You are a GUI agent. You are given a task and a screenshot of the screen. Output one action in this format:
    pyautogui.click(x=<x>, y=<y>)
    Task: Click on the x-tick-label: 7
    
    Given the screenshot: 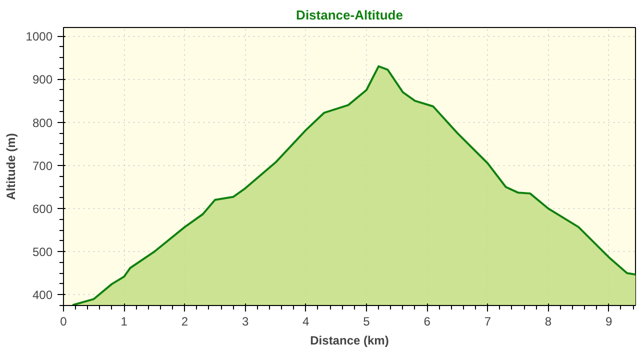 What is the action you would take?
    pyautogui.click(x=488, y=321)
    